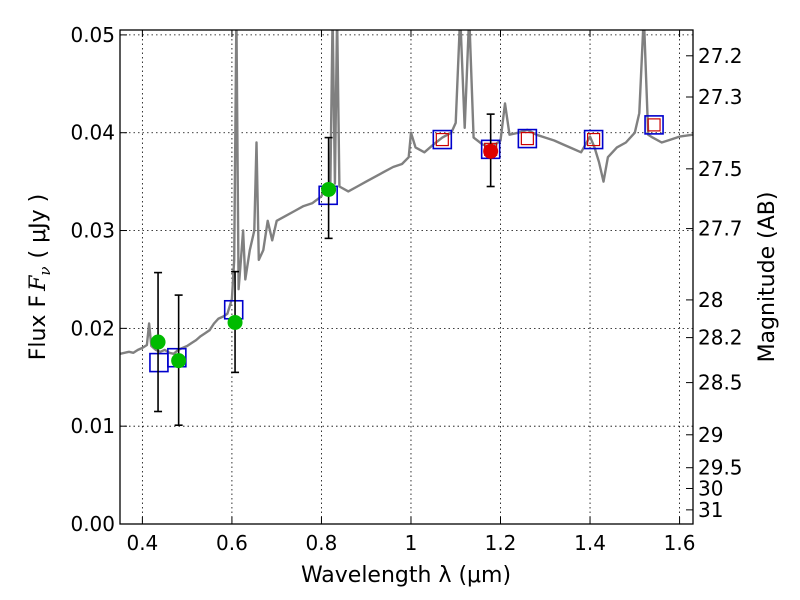 The width and height of the screenshot is (800, 600). I want to click on y-axis-label-group: Flux F Fν ( μJy ), so click(40, 277).